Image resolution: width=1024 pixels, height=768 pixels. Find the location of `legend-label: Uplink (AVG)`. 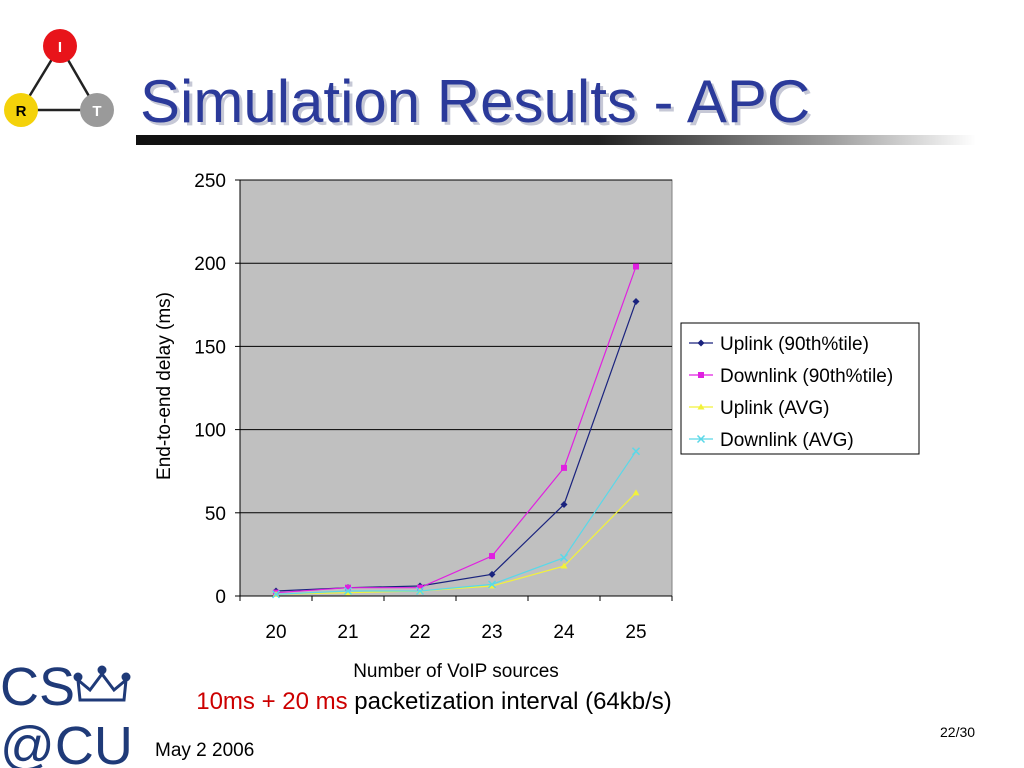

legend-label: Uplink (AVG) is located at coordinates (774, 408).